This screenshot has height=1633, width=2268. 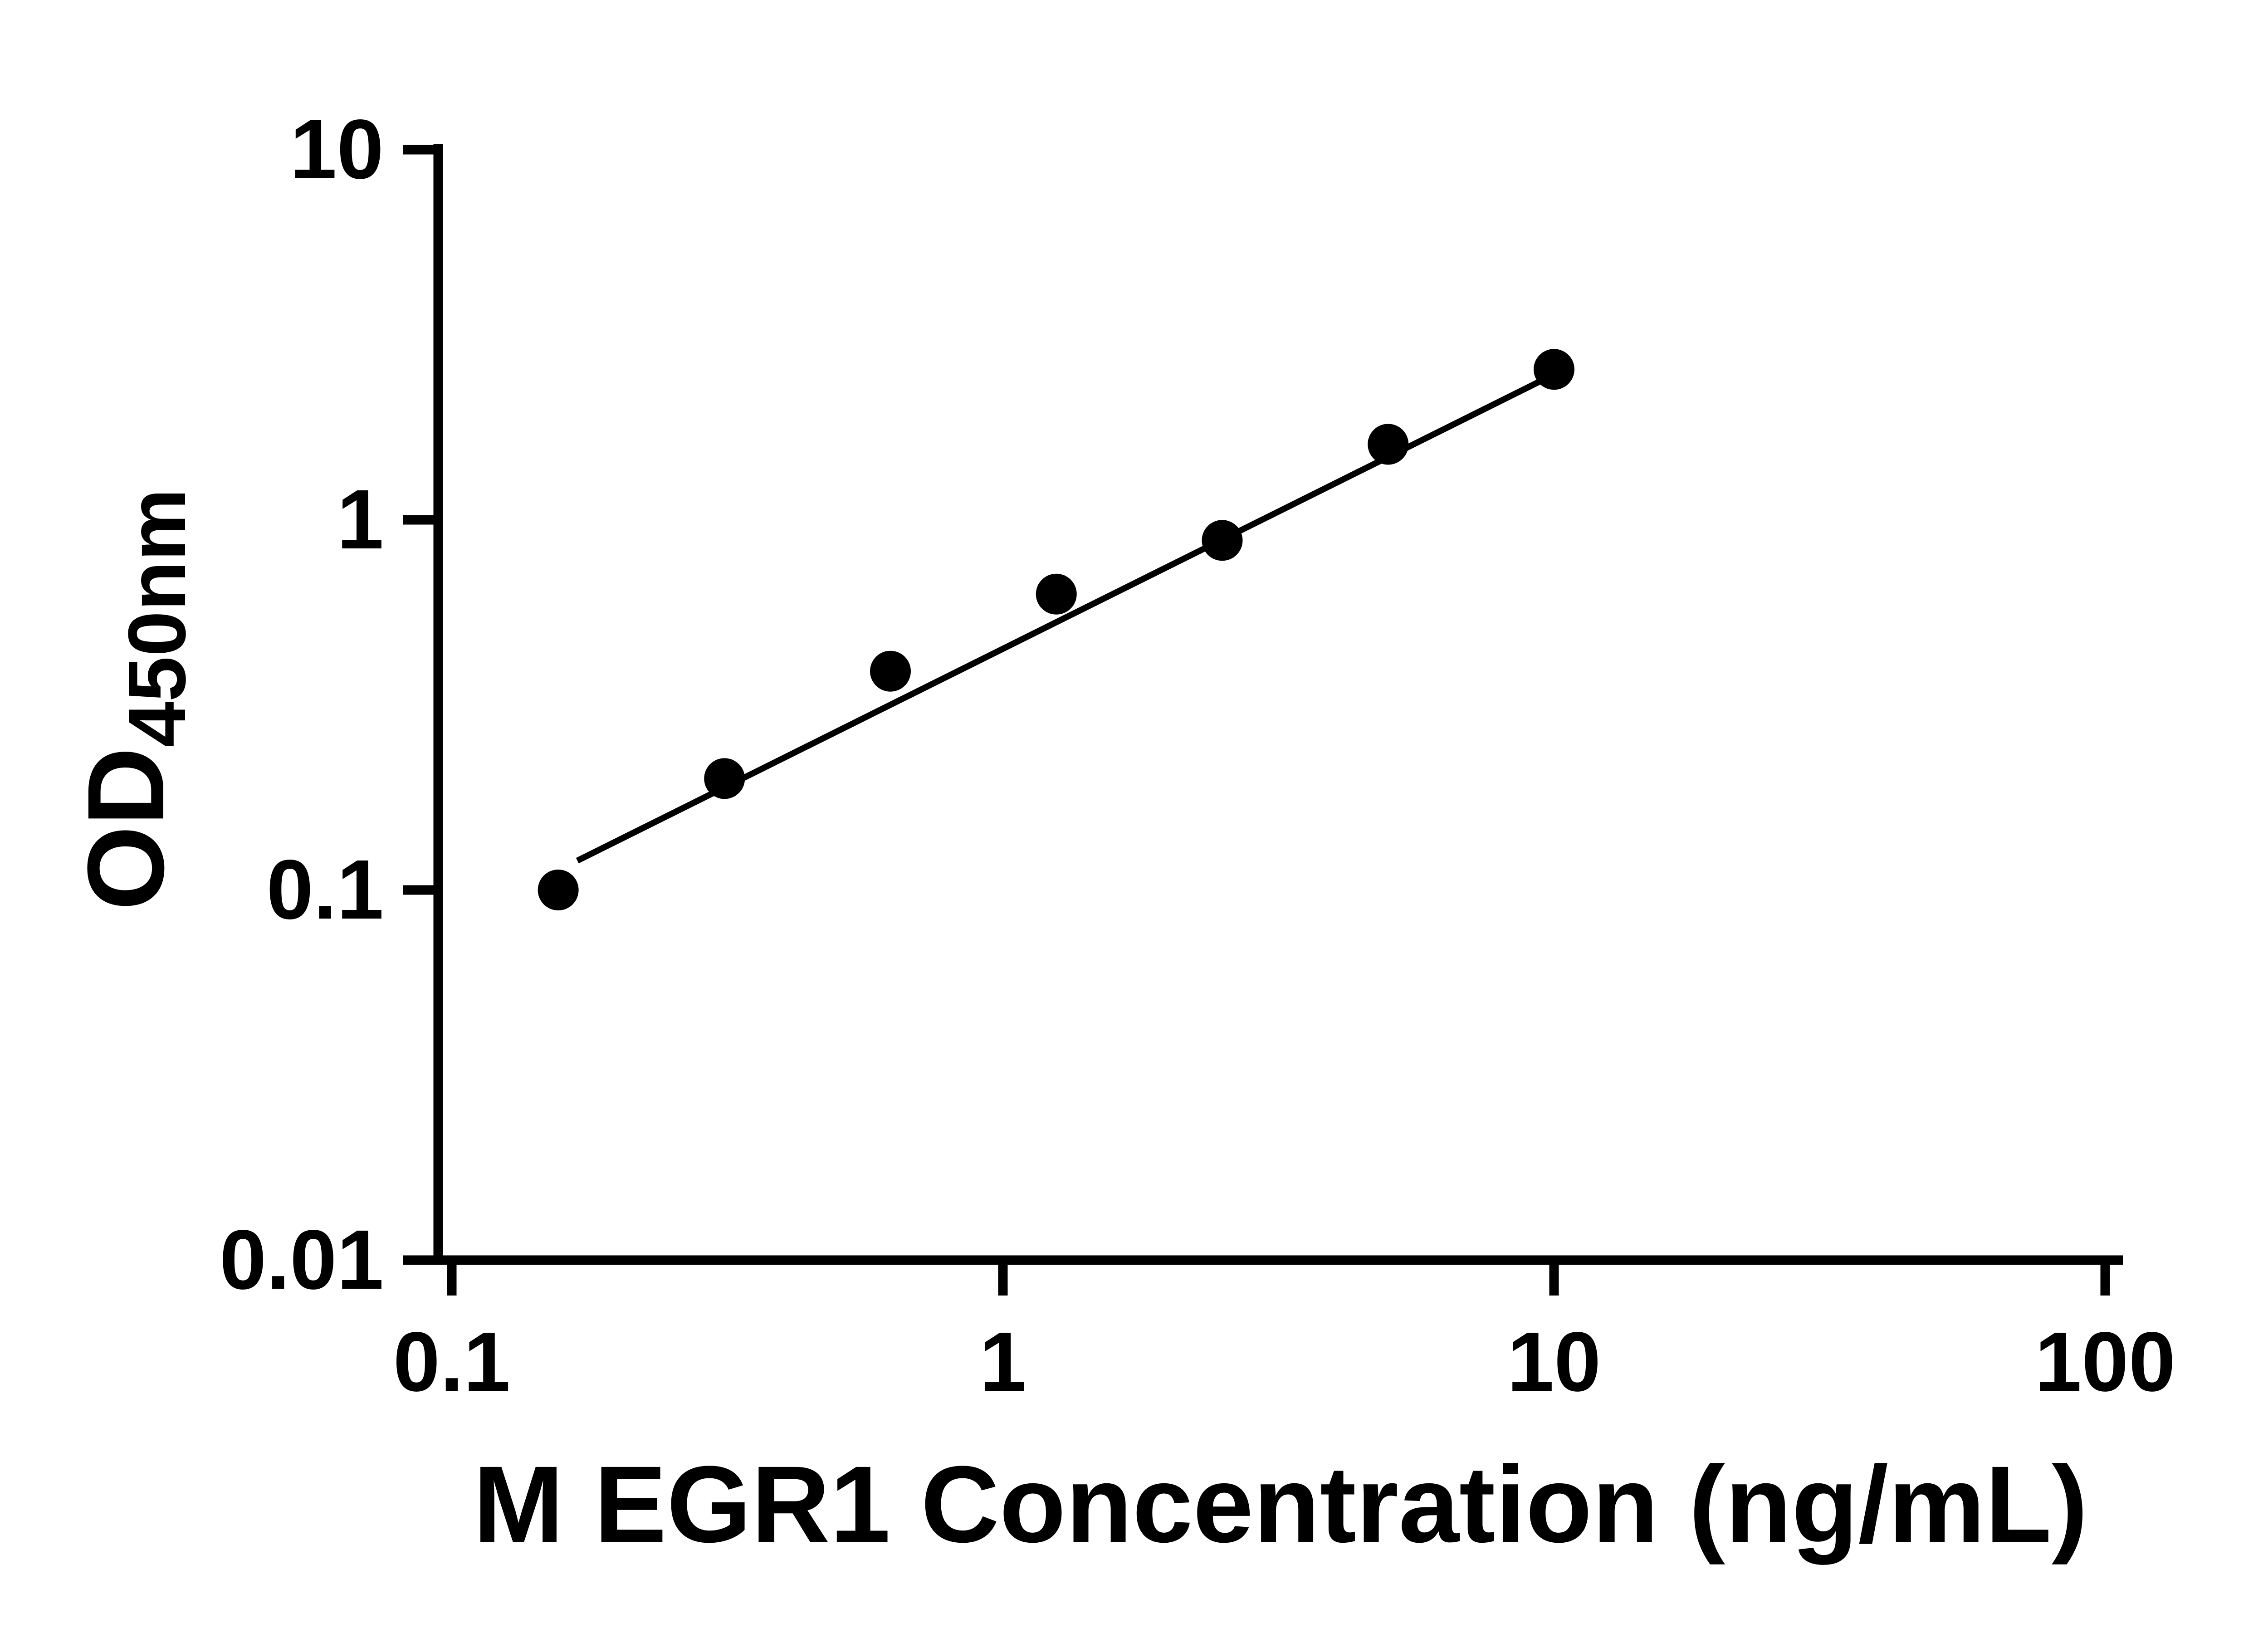 I want to click on y-tick-label: 1, so click(x=360, y=520).